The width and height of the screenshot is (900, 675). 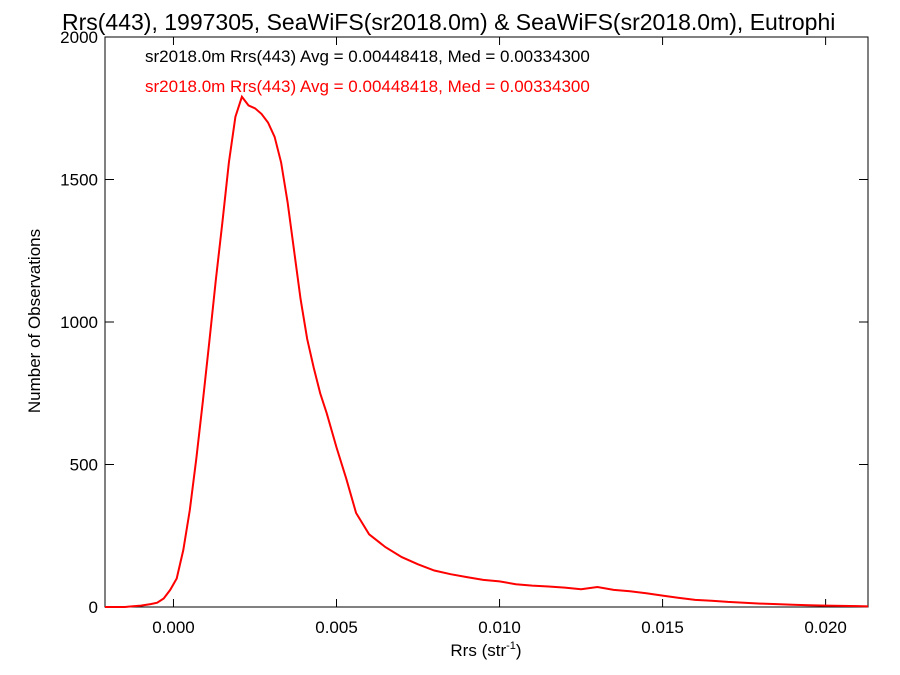 I want to click on x-tick-label: 0.000, so click(x=173, y=627).